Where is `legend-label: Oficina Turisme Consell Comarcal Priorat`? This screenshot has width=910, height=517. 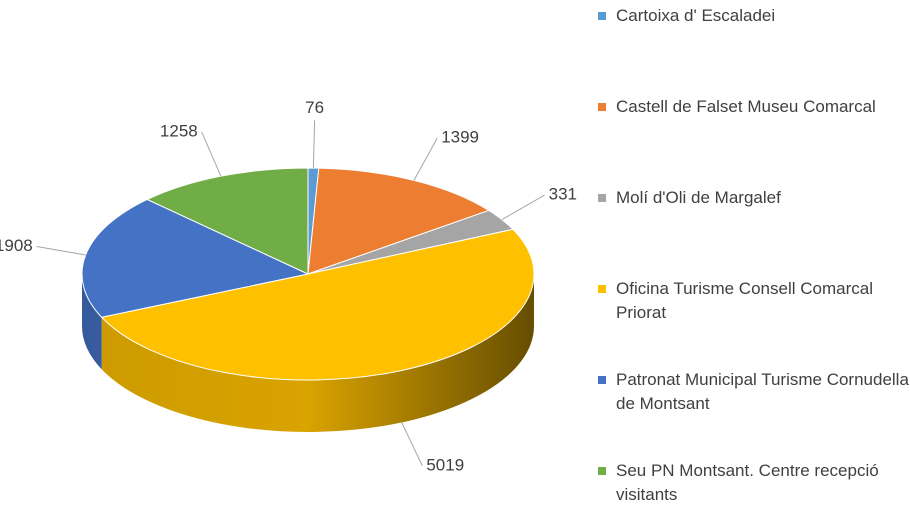 legend-label: Oficina Turisme Consell Comarcal Priorat is located at coordinates (744, 300).